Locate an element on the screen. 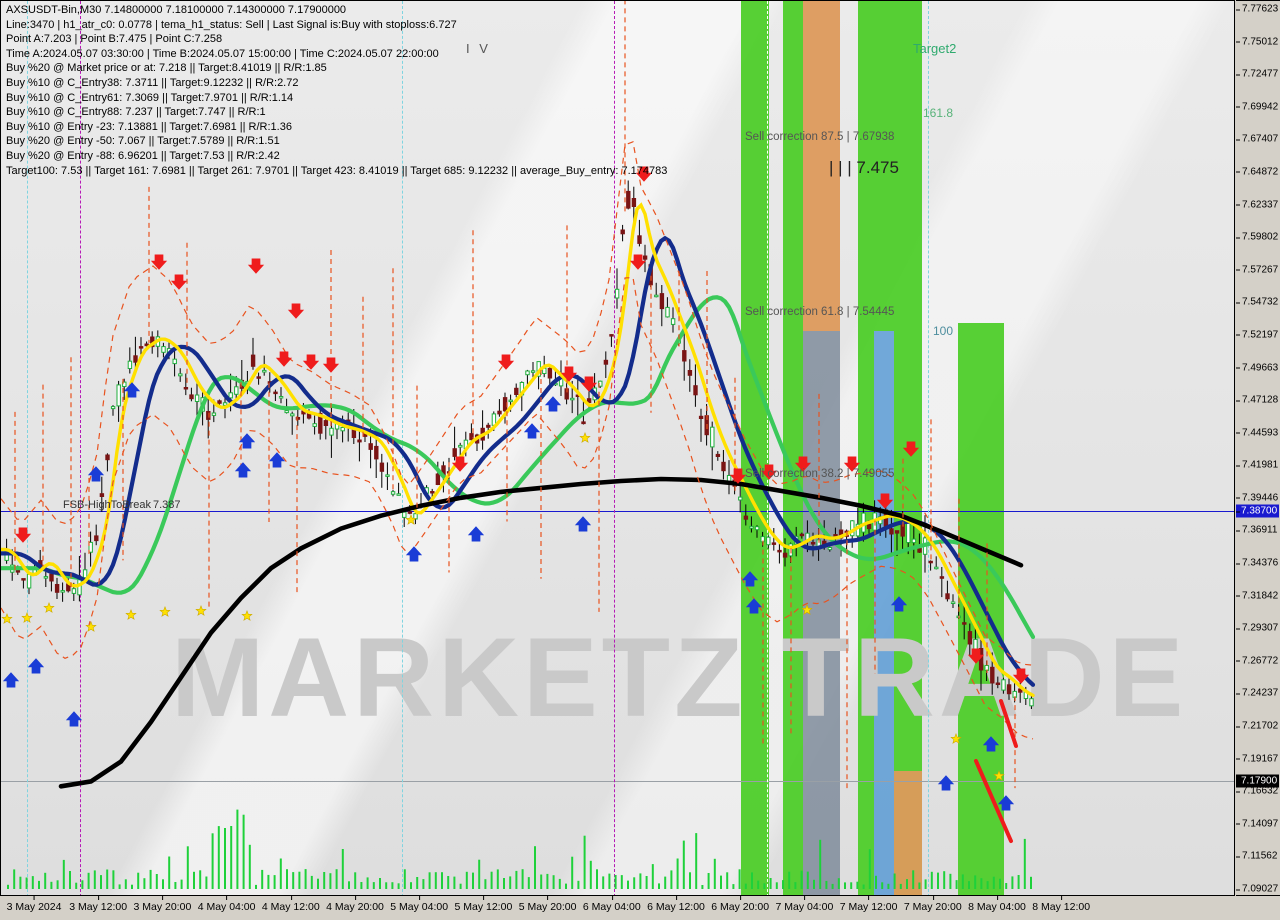 The width and height of the screenshot is (1280, 920). time-axis-tick: 7 May 04:00 is located at coordinates (804, 904).